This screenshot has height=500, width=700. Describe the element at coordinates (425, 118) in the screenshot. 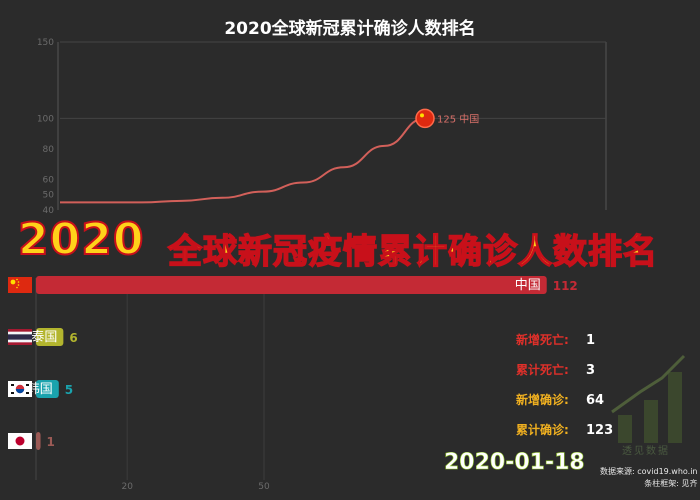

I see `end-marker-china-flag` at that location.